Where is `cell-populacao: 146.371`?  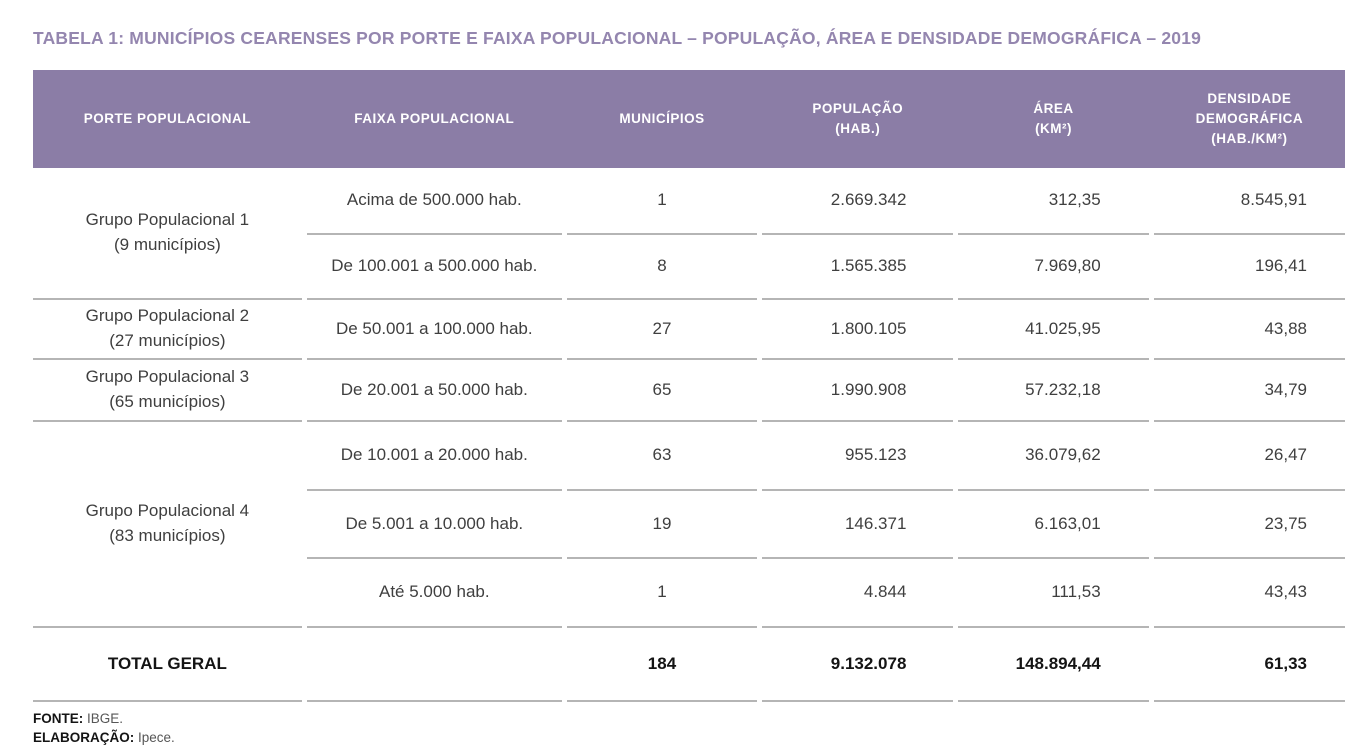
cell-populacao: 146.371 is located at coordinates (858, 523).